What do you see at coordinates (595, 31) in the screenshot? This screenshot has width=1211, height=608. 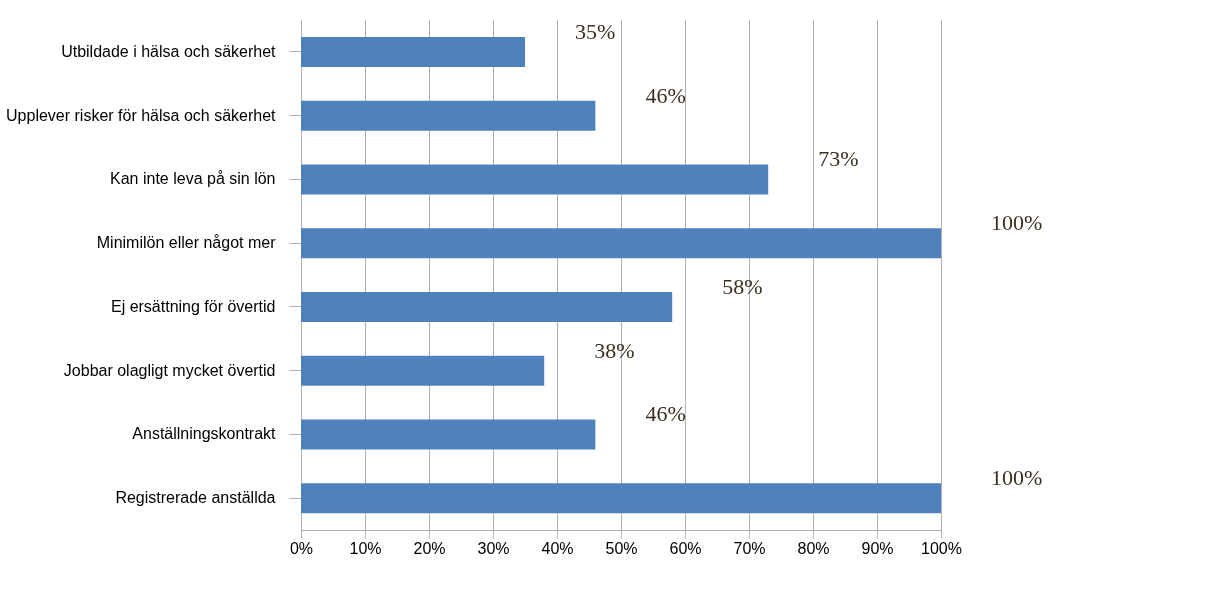 I see `data-label: 35%` at bounding box center [595, 31].